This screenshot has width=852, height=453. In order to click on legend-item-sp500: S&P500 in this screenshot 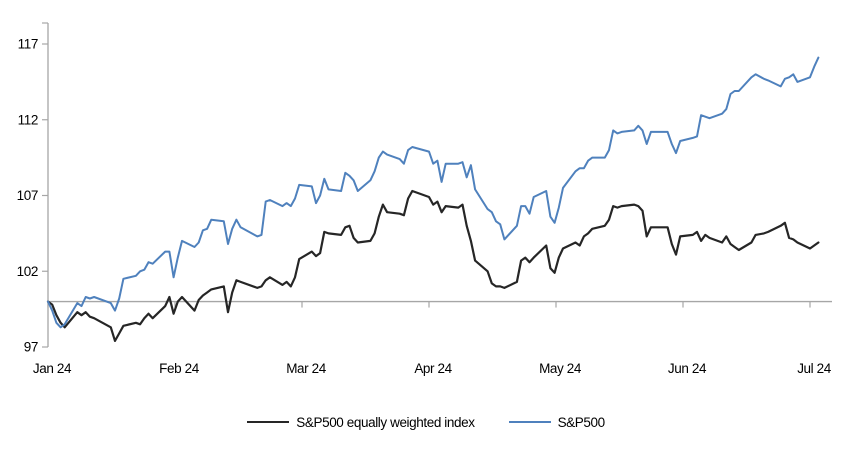, I will do `click(557, 422)`.